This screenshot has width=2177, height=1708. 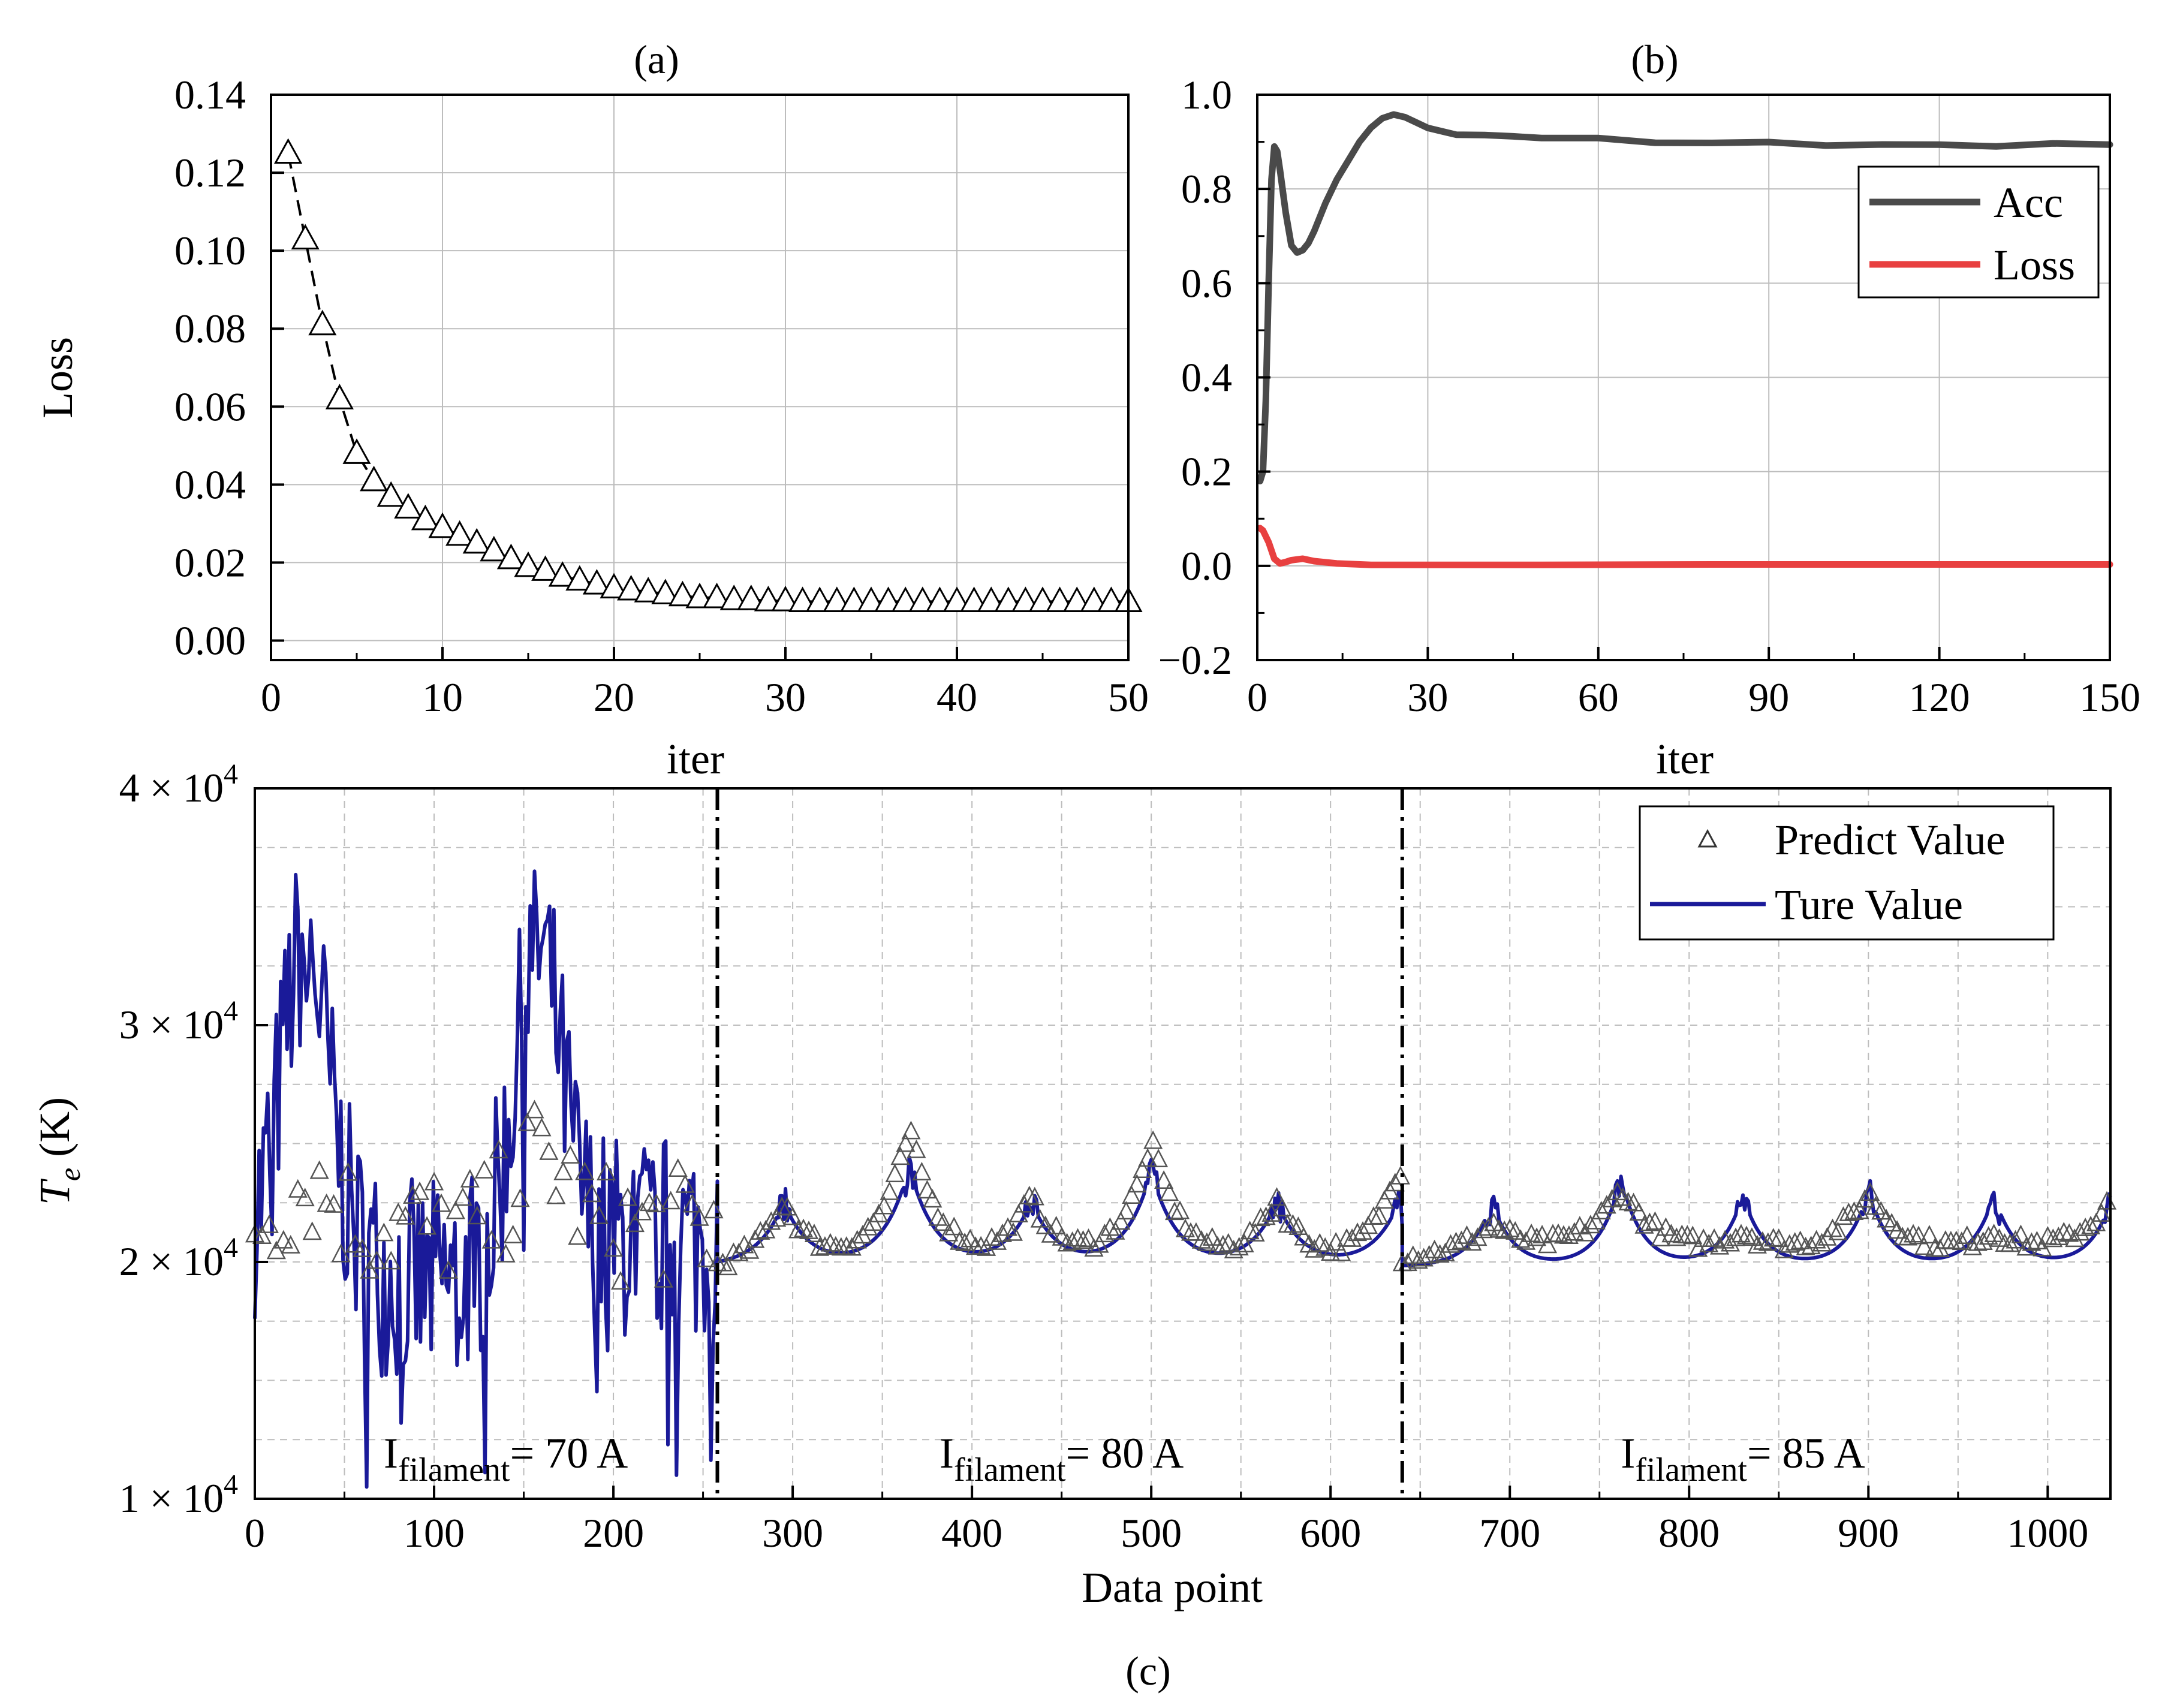 I want to click on legend-loss-label: Loss, so click(x=2034, y=265).